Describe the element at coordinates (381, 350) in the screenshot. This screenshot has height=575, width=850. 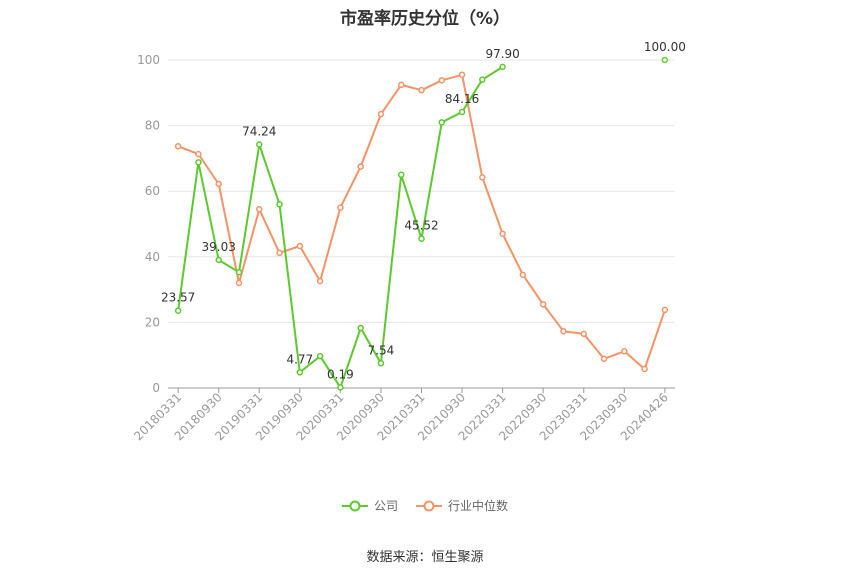
I see `data-label: 7.54` at that location.